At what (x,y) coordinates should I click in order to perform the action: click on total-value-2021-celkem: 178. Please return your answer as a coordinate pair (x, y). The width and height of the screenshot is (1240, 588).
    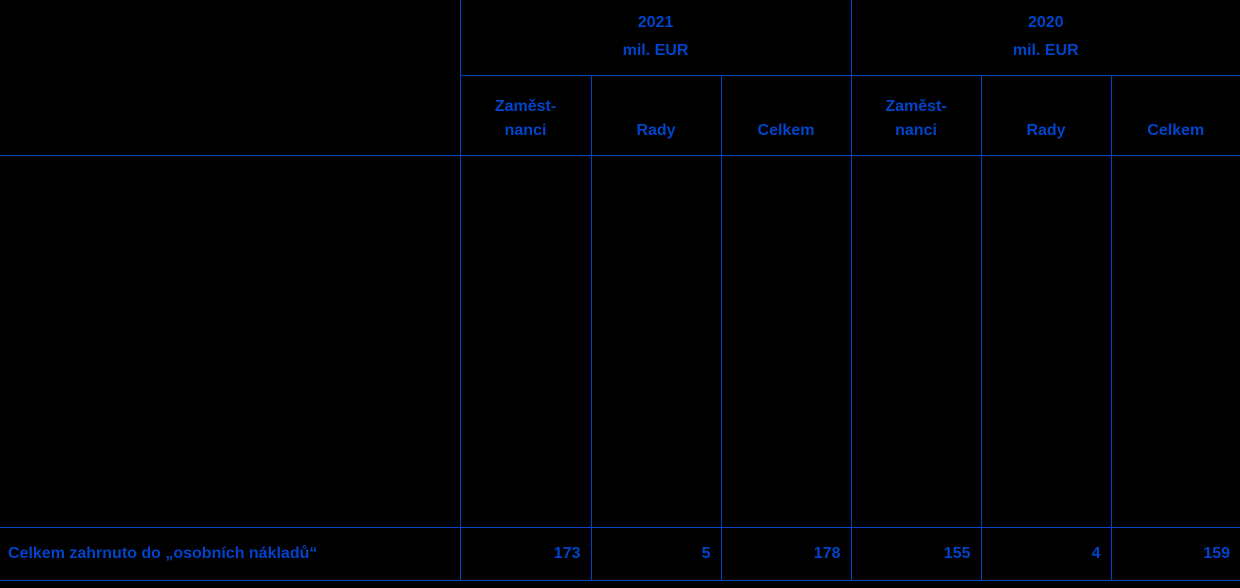
    Looking at the image, I should click on (785, 553).